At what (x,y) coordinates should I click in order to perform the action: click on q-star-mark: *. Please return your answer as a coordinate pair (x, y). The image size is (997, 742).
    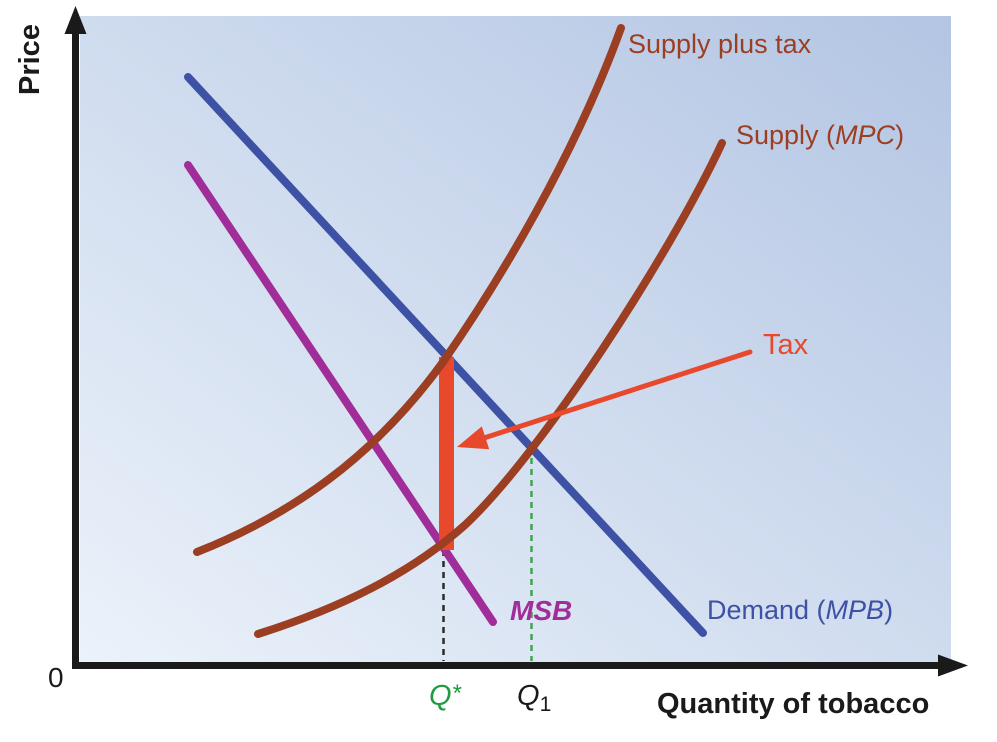
    Looking at the image, I should click on (456, 693).